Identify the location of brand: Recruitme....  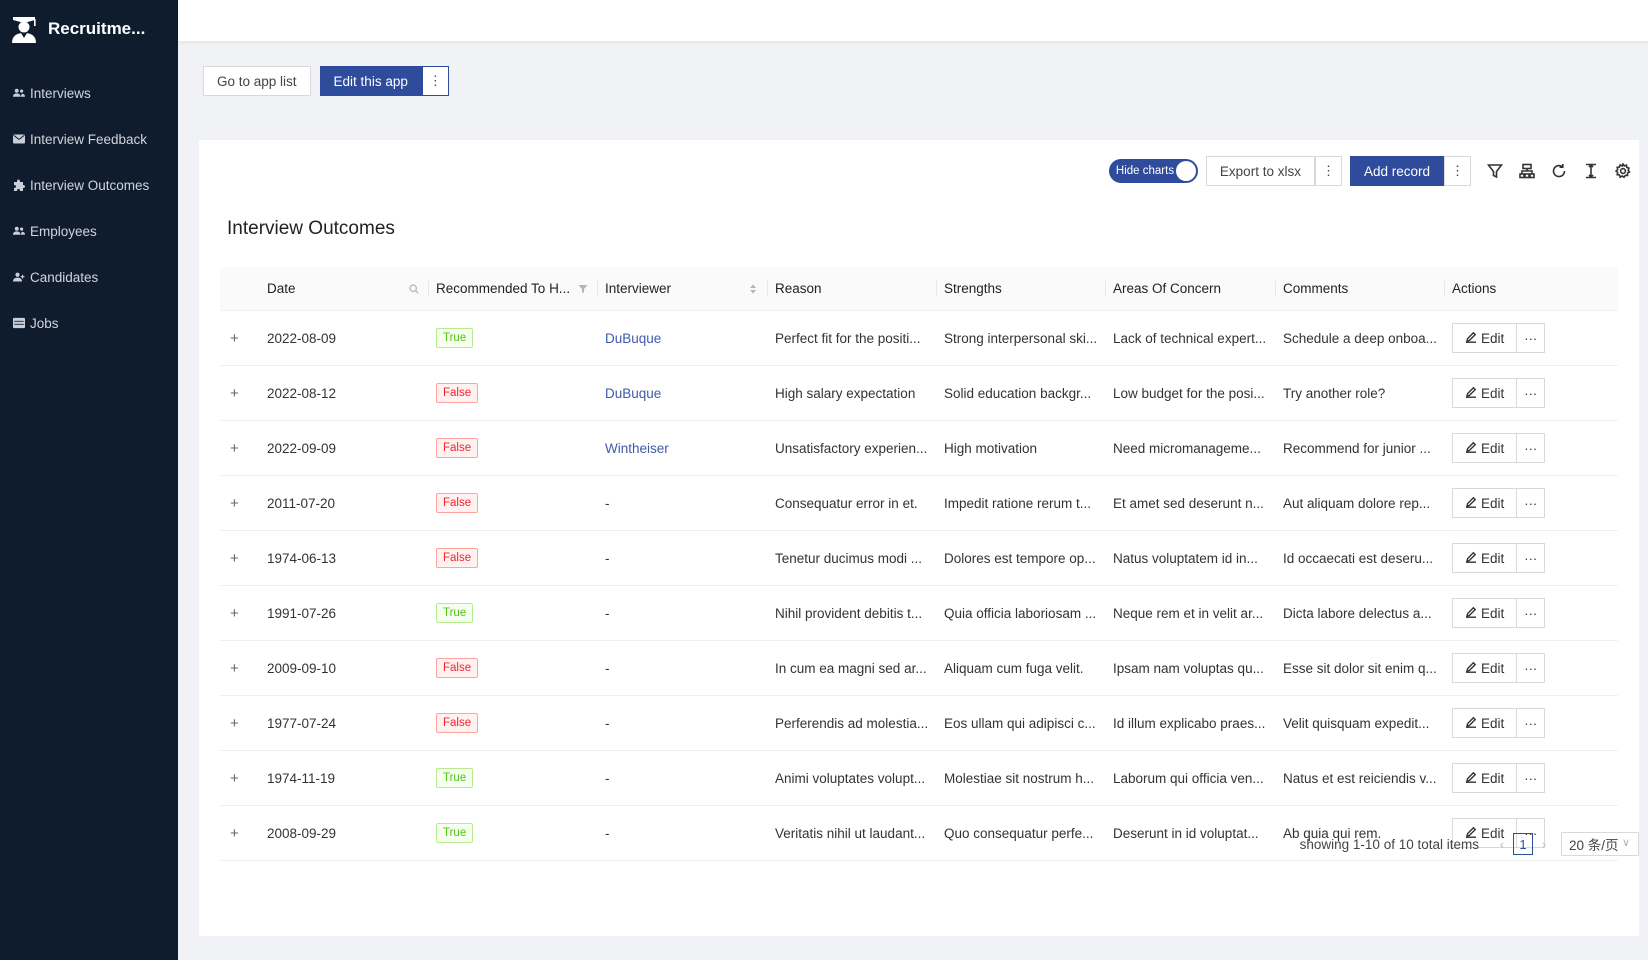
(89, 29).